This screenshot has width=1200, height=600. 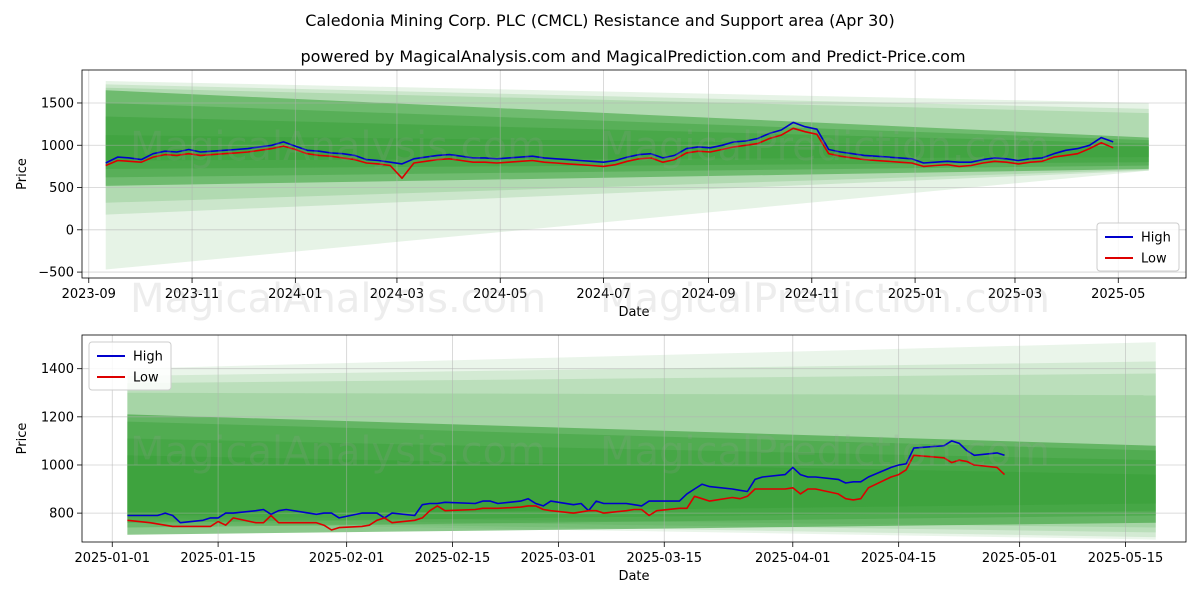 I want to click on chart1-xtick-label-8: 2025-05-01, so click(x=1020, y=558).